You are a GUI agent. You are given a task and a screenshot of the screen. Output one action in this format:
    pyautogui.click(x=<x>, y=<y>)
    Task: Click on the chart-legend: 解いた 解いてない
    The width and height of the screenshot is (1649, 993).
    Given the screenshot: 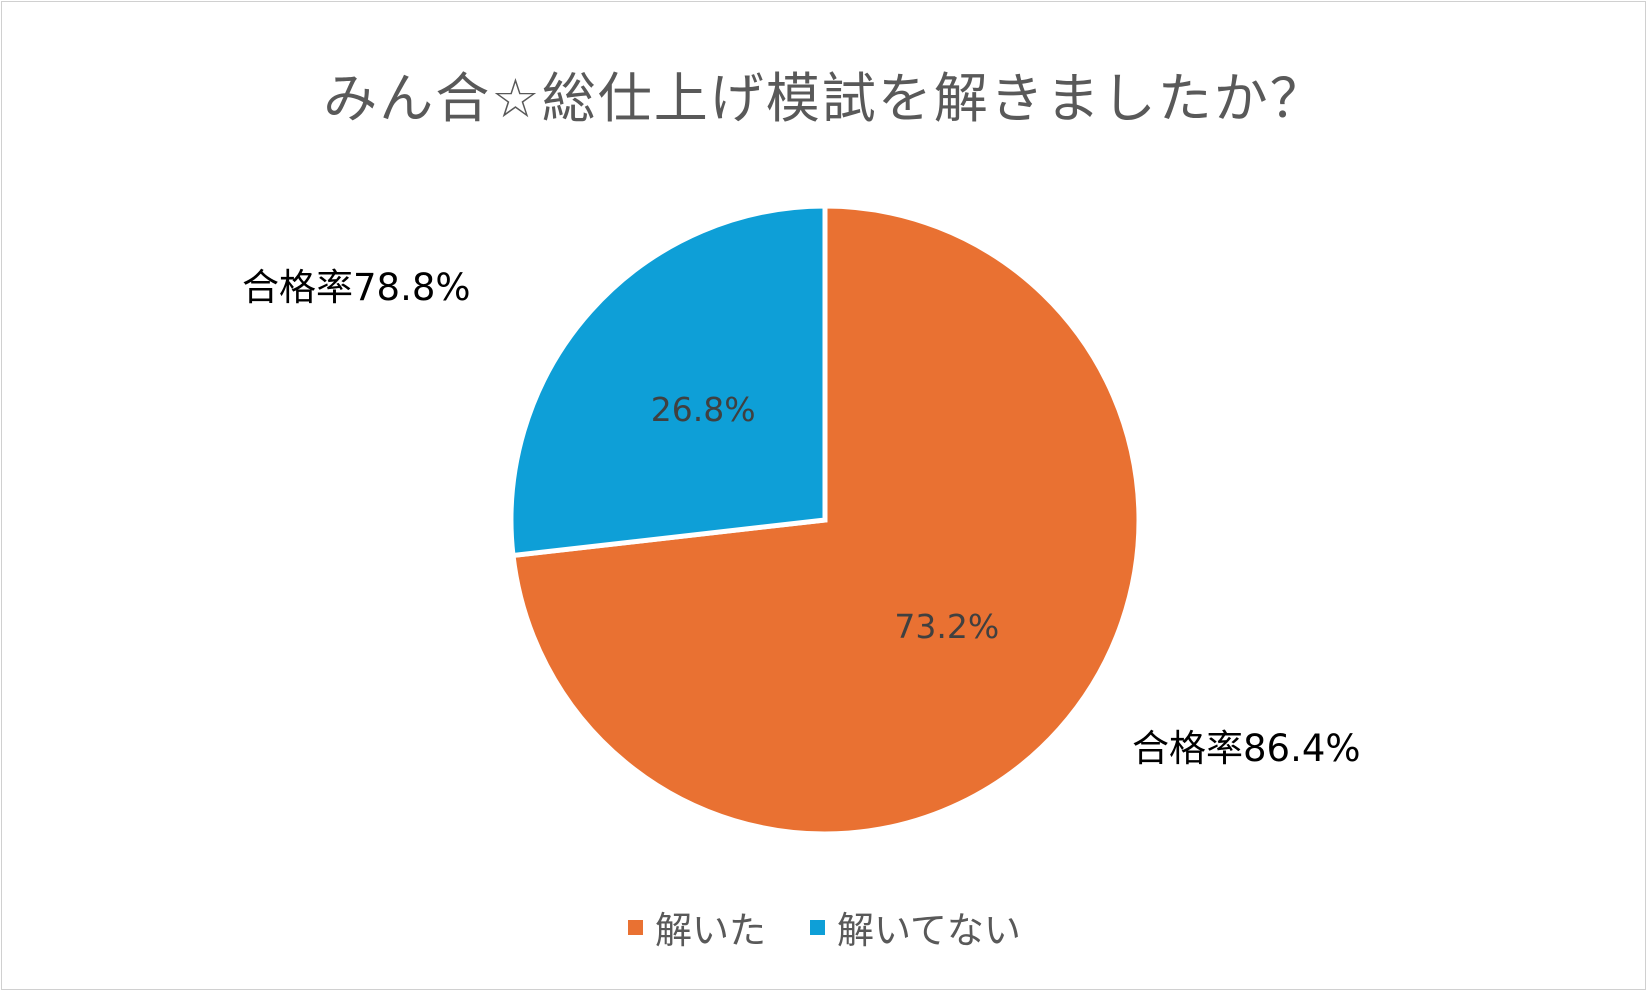 What is the action you would take?
    pyautogui.click(x=824, y=927)
    